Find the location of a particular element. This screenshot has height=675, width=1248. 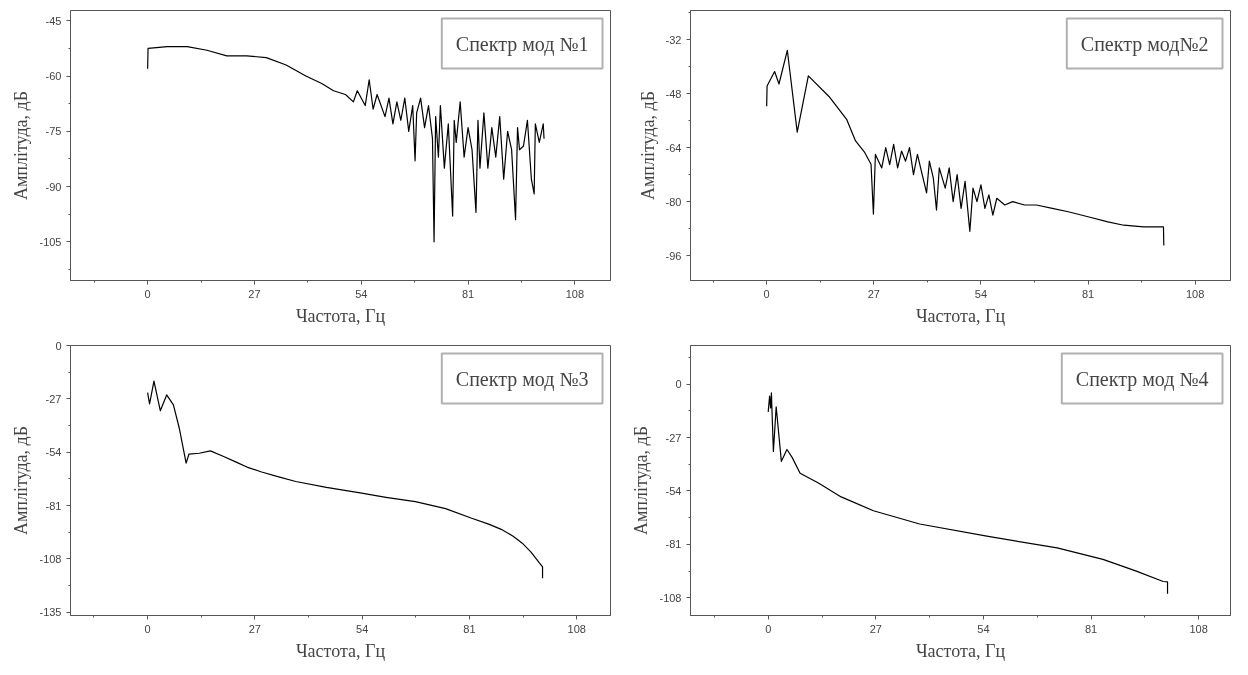

y-tick-label: -48 is located at coordinates (673, 93).